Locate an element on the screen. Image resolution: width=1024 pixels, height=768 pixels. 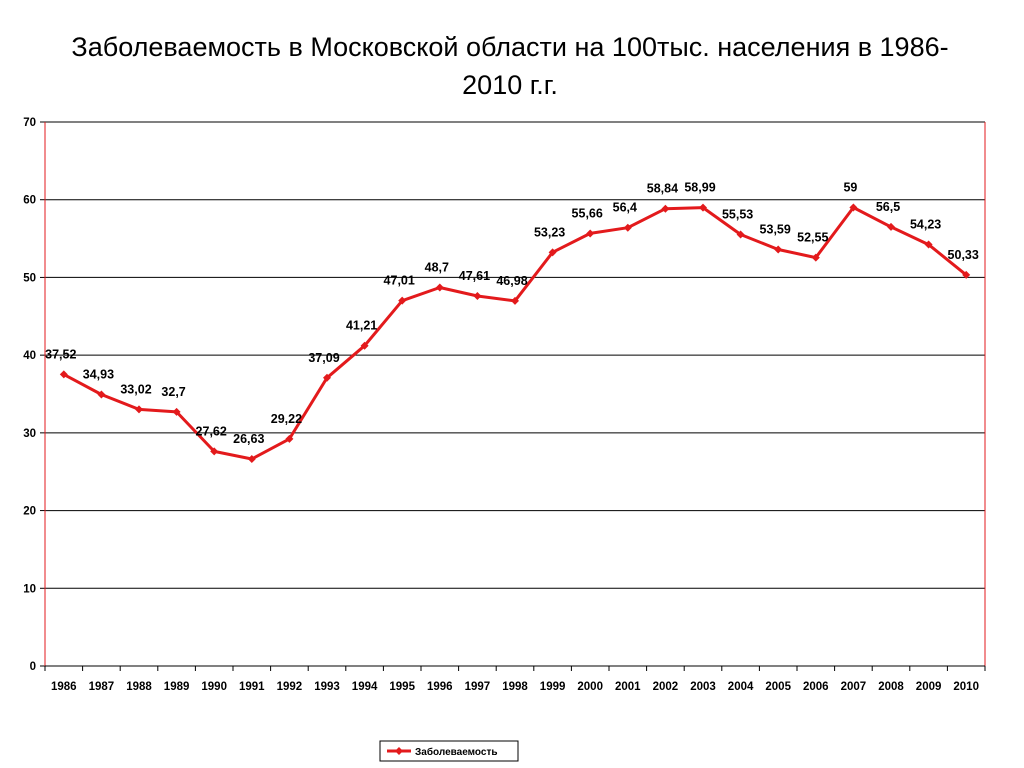
x-tick-label-1996: 1996 is located at coordinates (440, 687).